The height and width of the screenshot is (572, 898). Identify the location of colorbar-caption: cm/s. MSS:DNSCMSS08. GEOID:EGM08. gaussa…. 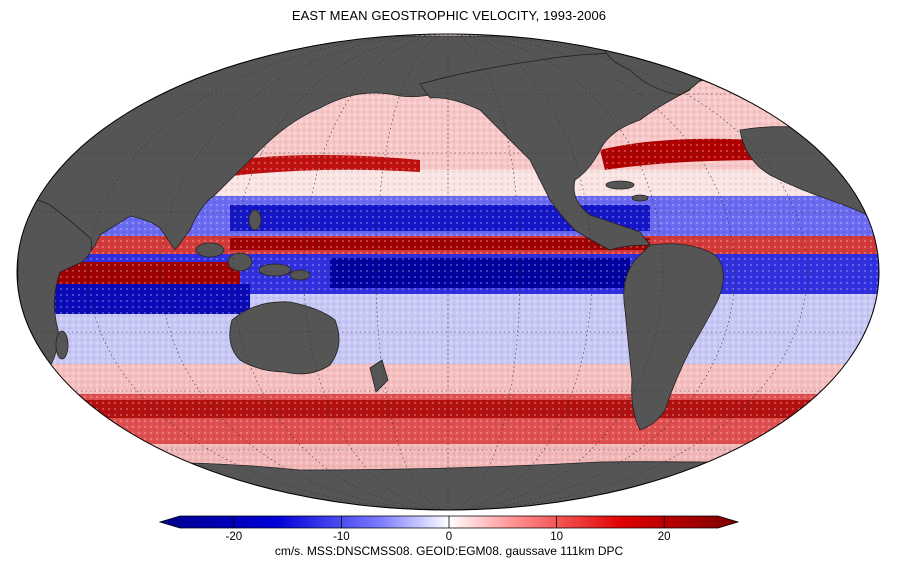
(449, 551).